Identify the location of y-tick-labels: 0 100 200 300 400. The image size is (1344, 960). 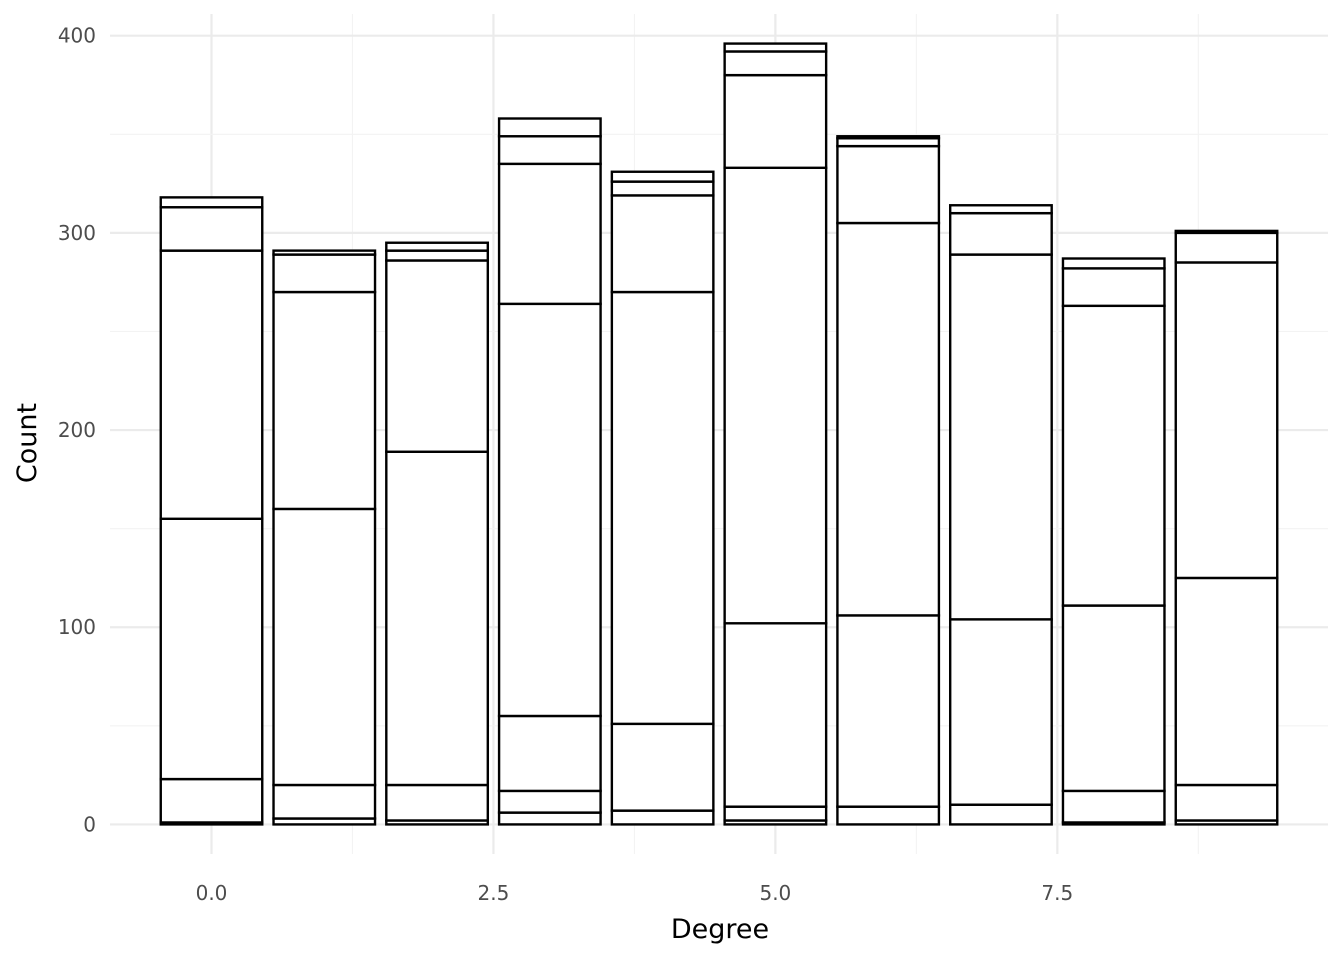
(77, 430).